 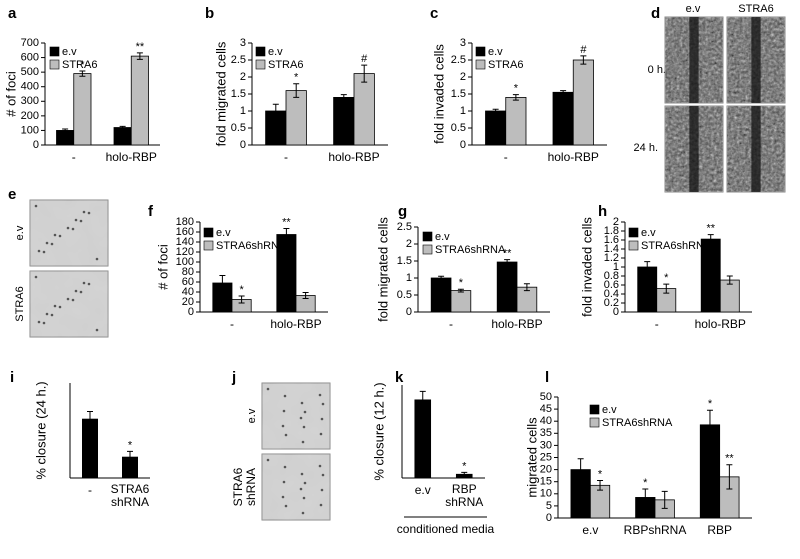 What do you see at coordinates (378, 431) in the screenshot?
I see `y-axis-label: % closure (12 h.)` at bounding box center [378, 431].